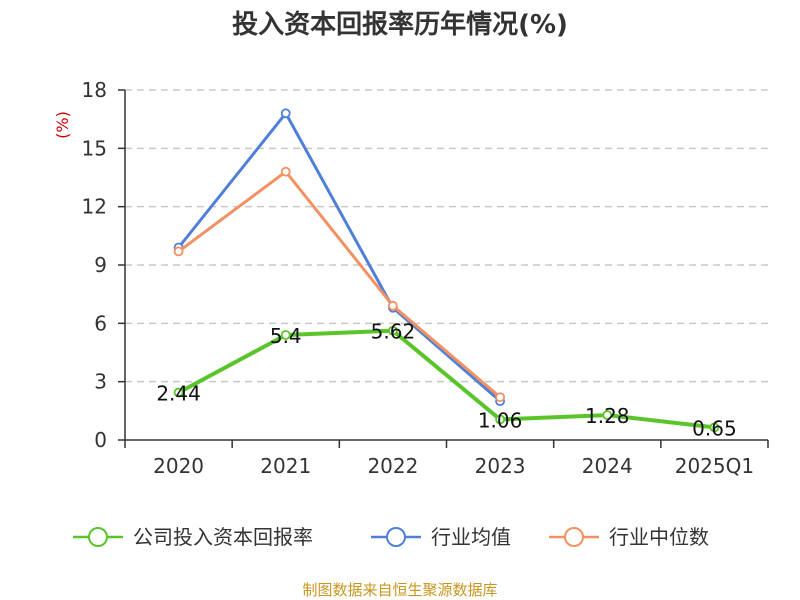 The width and height of the screenshot is (800, 600). I want to click on x-tick-label: 2021, so click(285, 466).